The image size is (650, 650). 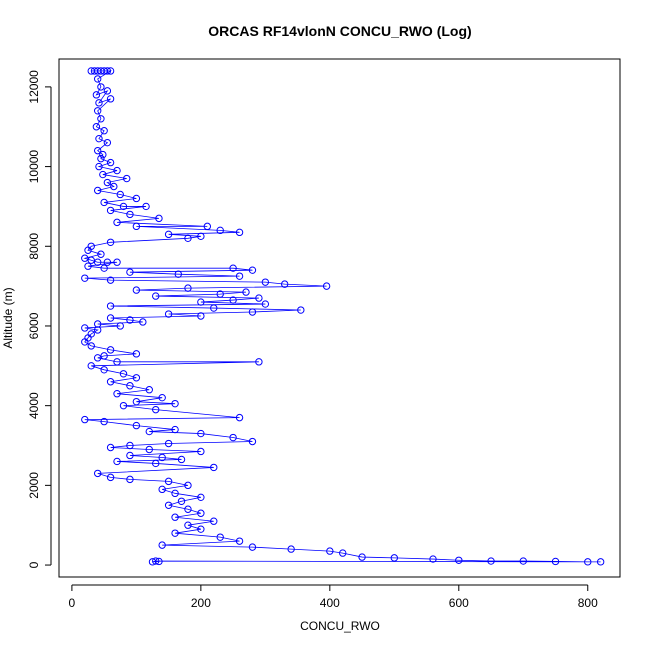 I want to click on y-axis-label: Altitude (m), so click(x=8, y=317).